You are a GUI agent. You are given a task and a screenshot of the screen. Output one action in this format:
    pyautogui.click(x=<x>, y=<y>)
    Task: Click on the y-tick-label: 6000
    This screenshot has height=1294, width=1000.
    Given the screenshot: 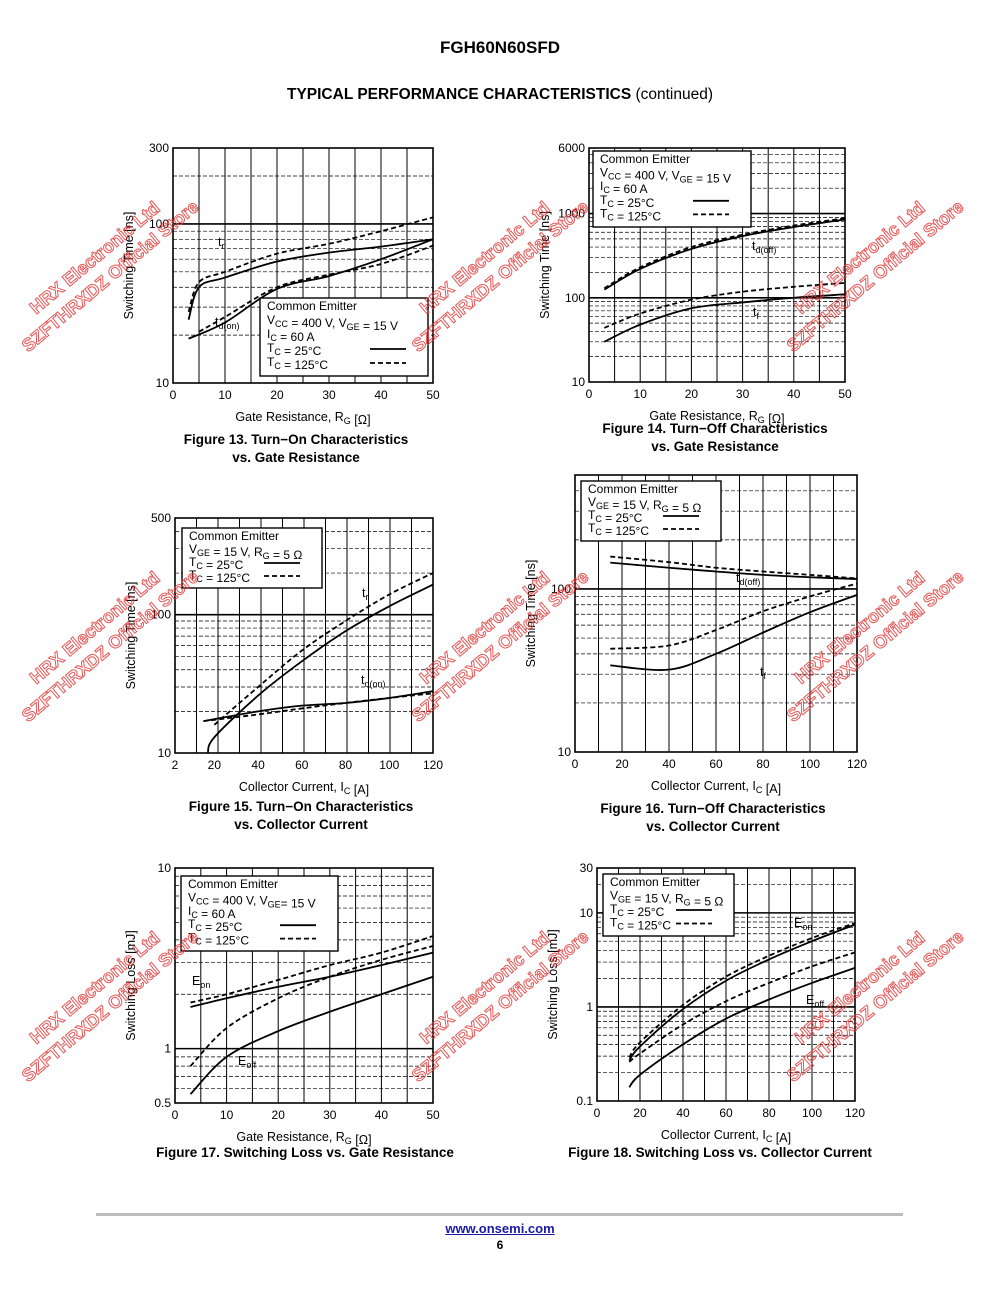 What is the action you would take?
    pyautogui.click(x=571, y=148)
    